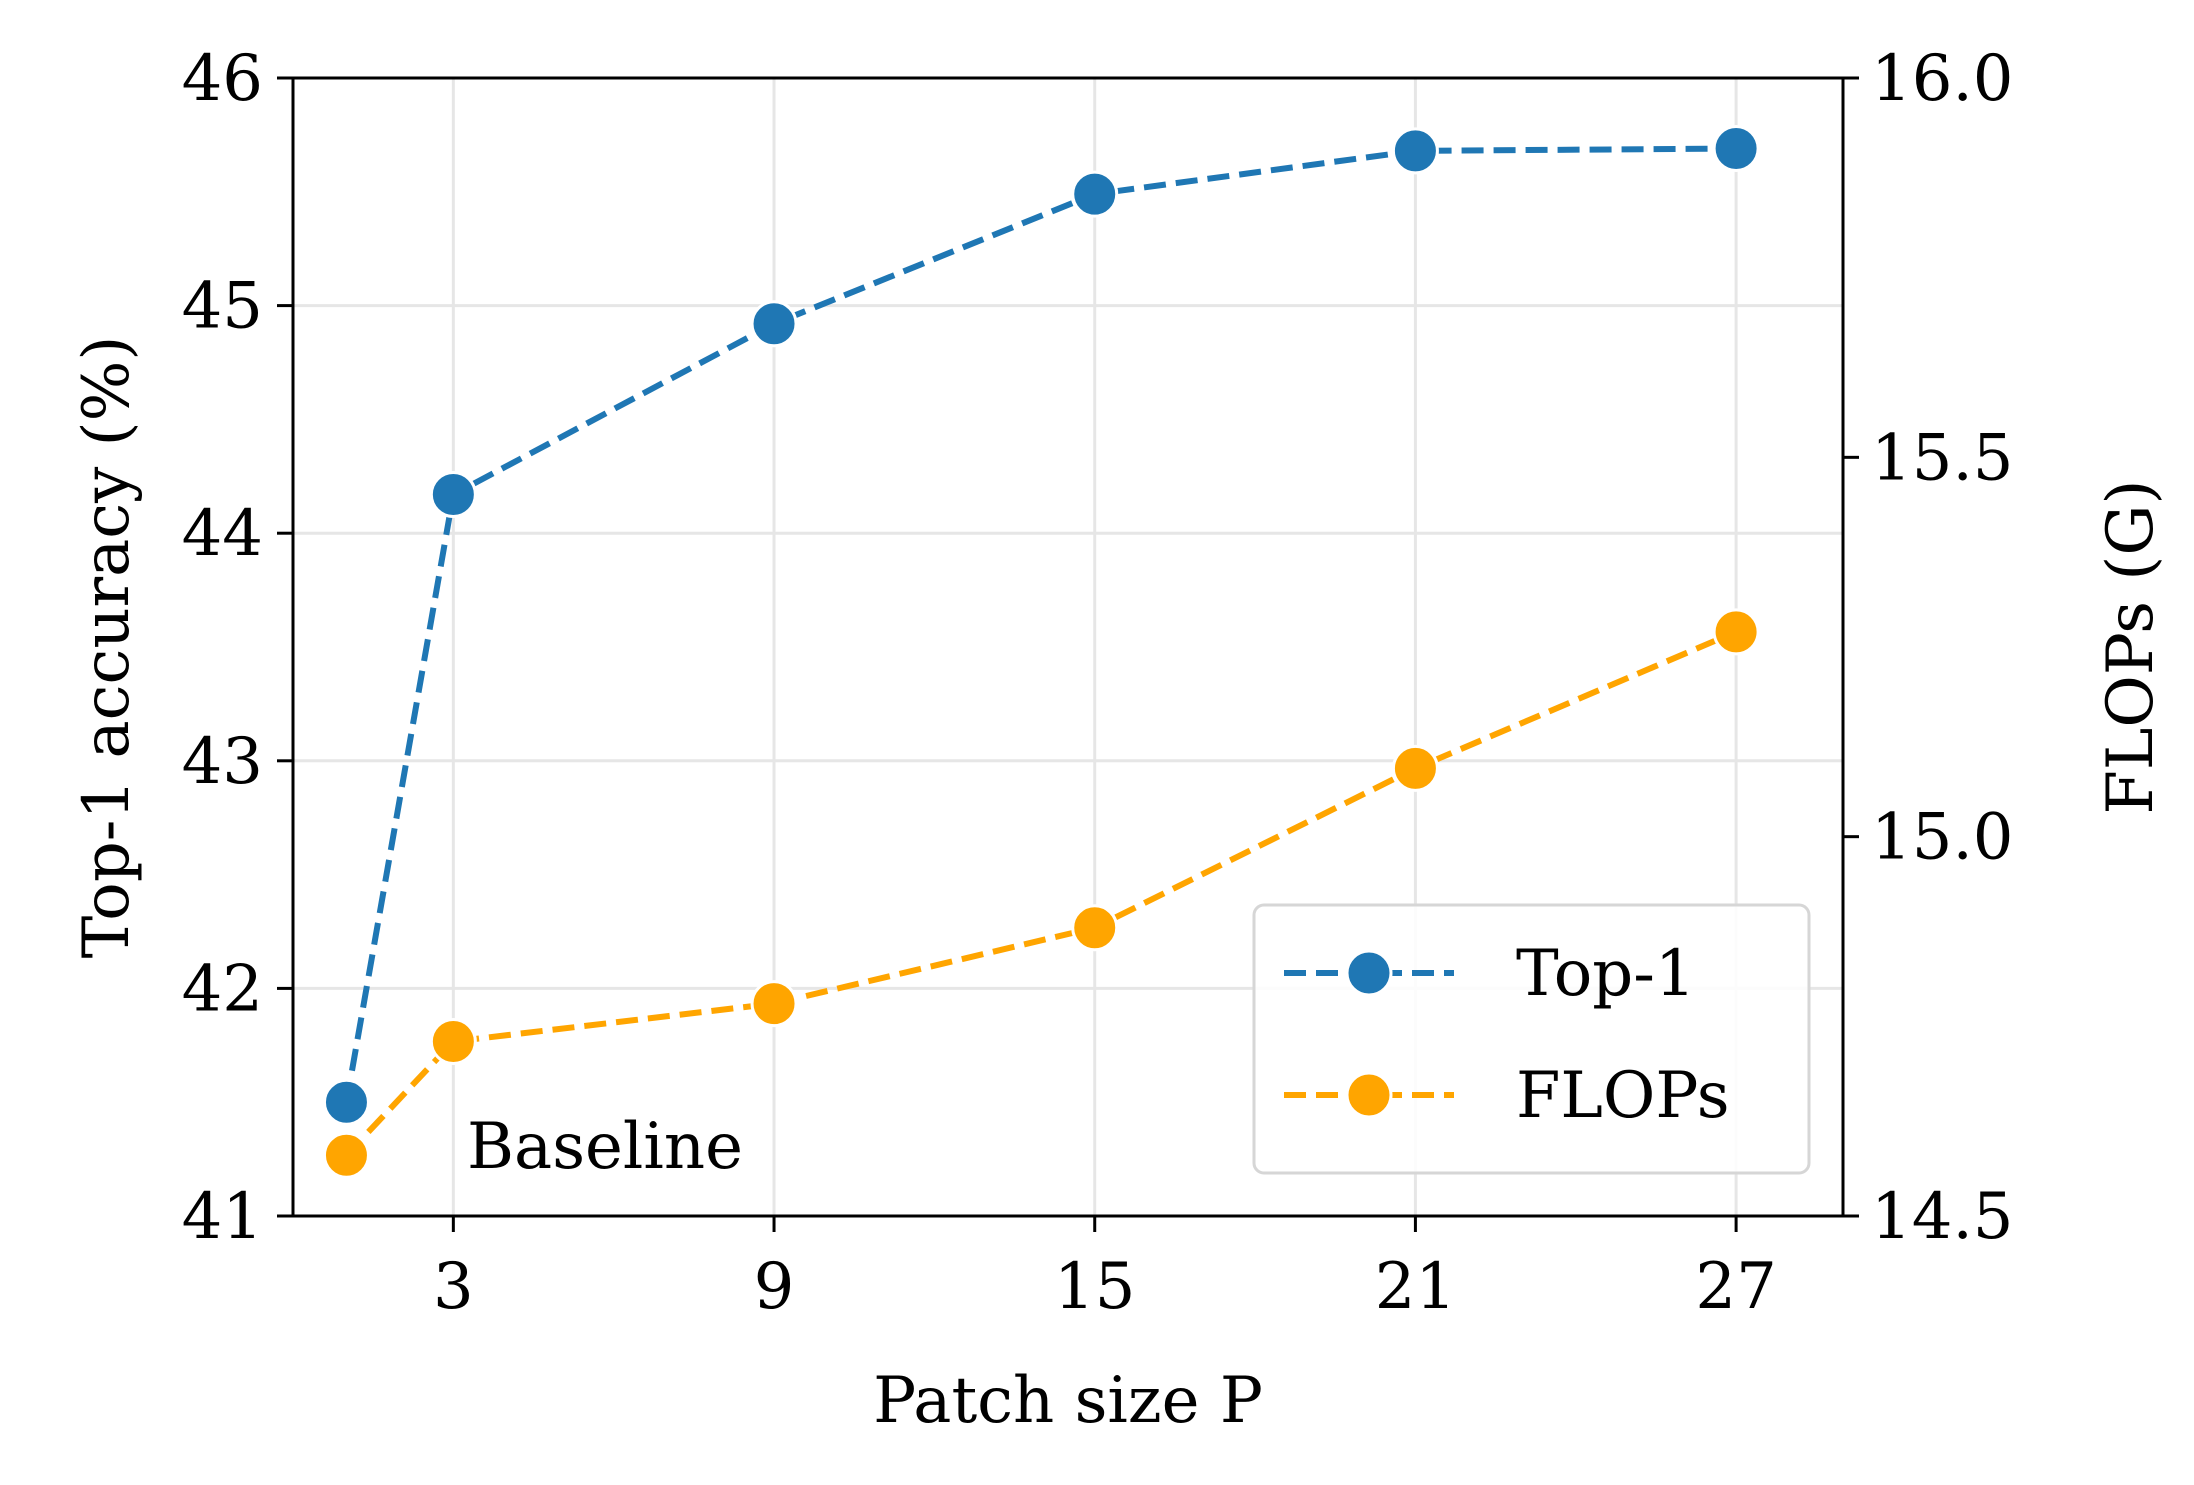 The width and height of the screenshot is (2194, 1485). I want to click on x-tick-label: 27, so click(1735, 1287).